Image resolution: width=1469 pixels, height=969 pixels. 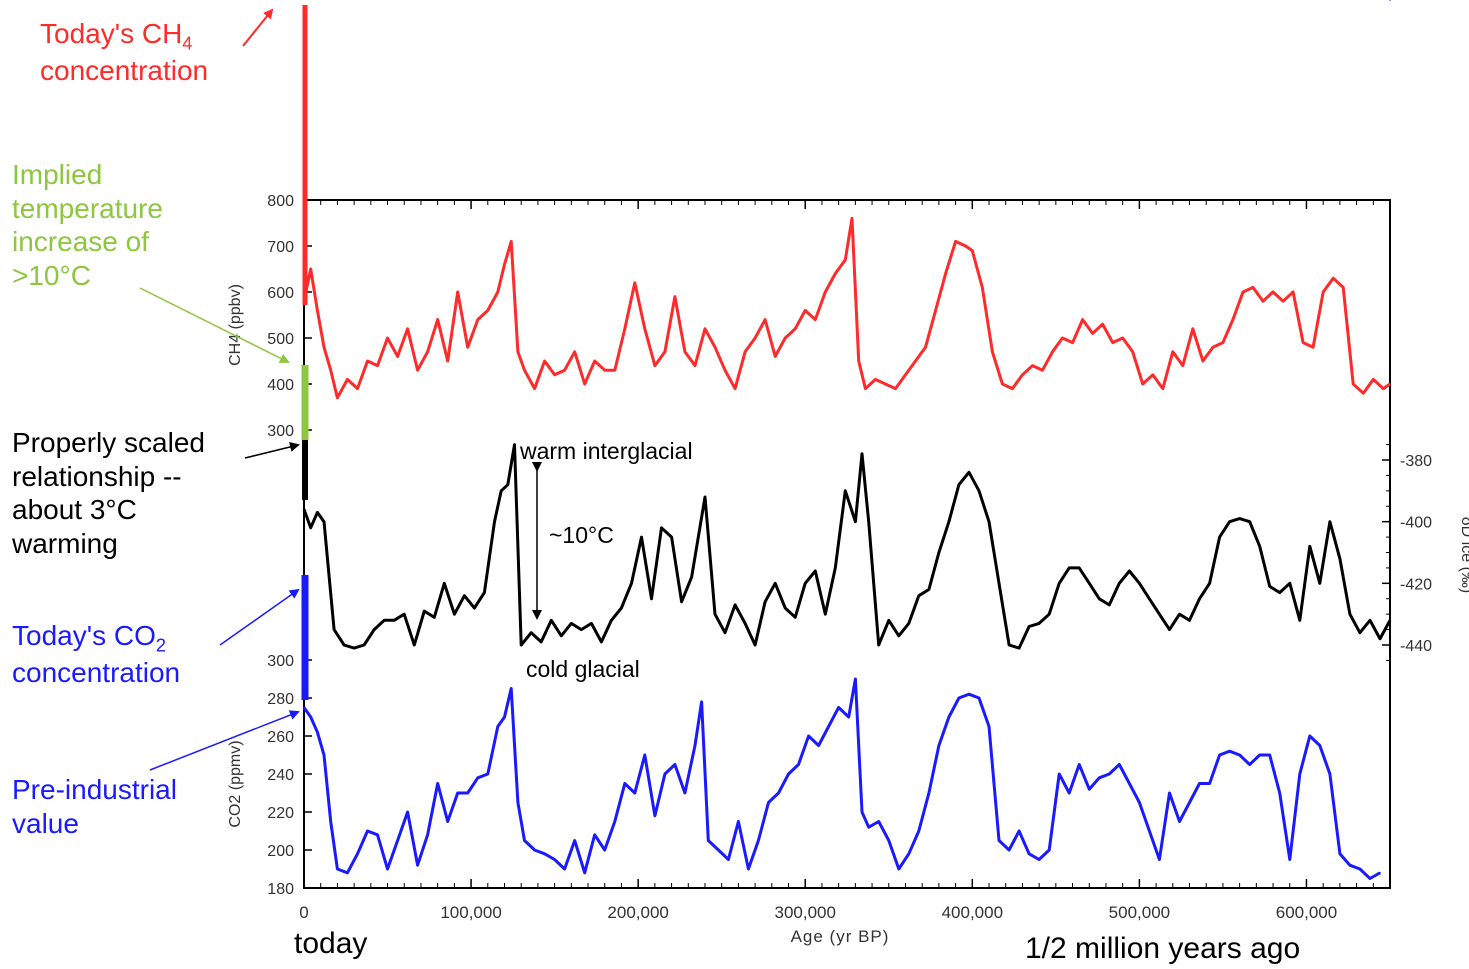 I want to click on ch4-series-line, so click(x=846, y=308).